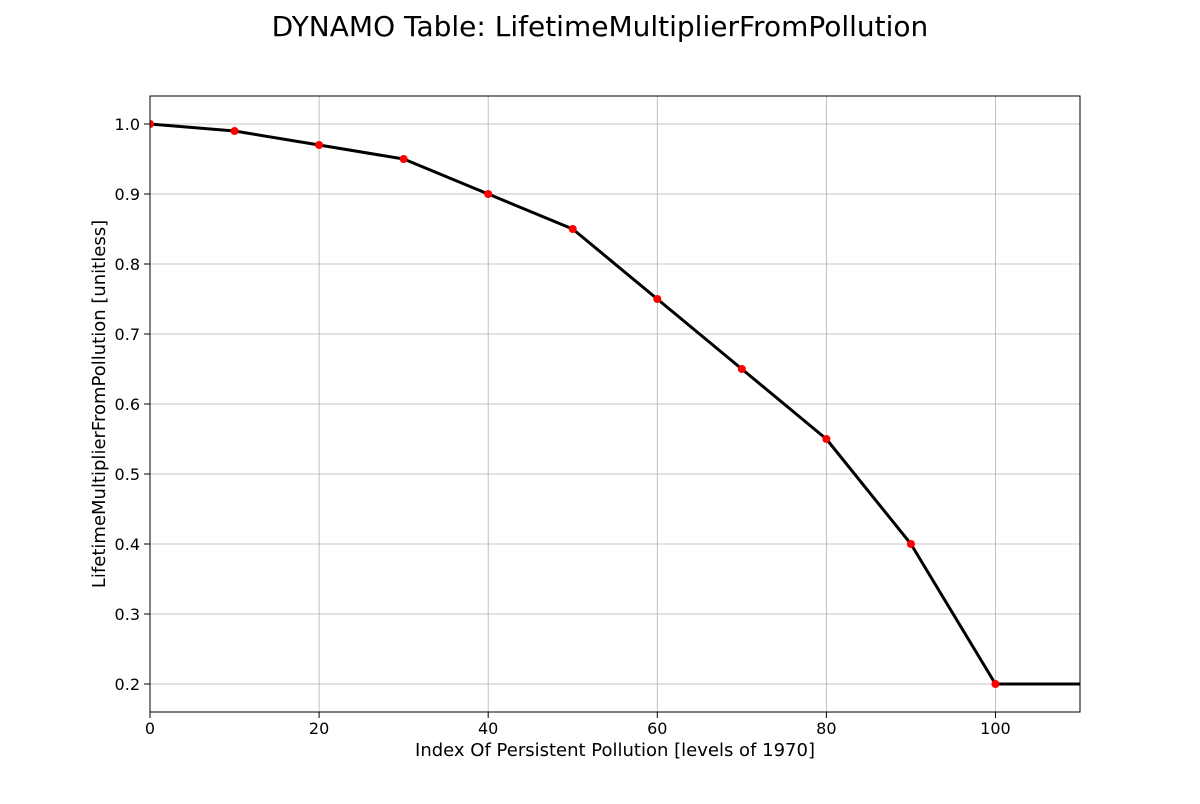  What do you see at coordinates (127, 684) in the screenshot?
I see `y-tick-label: 0.2` at bounding box center [127, 684].